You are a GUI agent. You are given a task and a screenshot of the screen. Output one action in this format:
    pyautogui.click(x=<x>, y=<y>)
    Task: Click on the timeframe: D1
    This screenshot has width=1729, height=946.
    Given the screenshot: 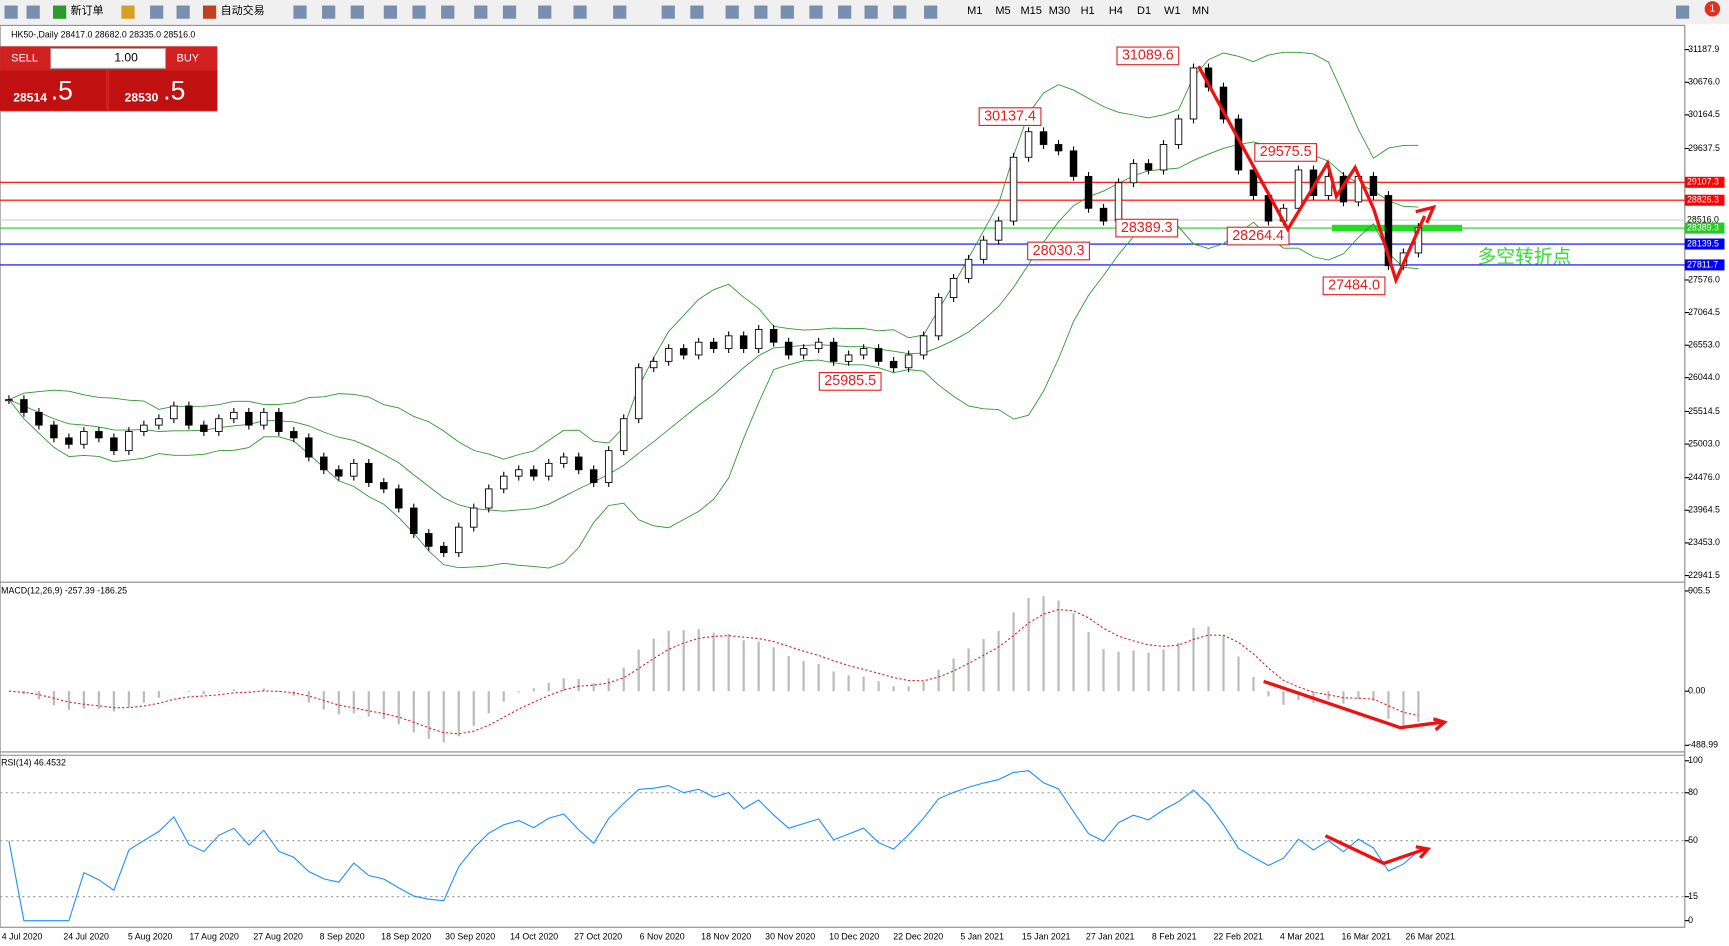 What is the action you would take?
    pyautogui.click(x=1144, y=11)
    